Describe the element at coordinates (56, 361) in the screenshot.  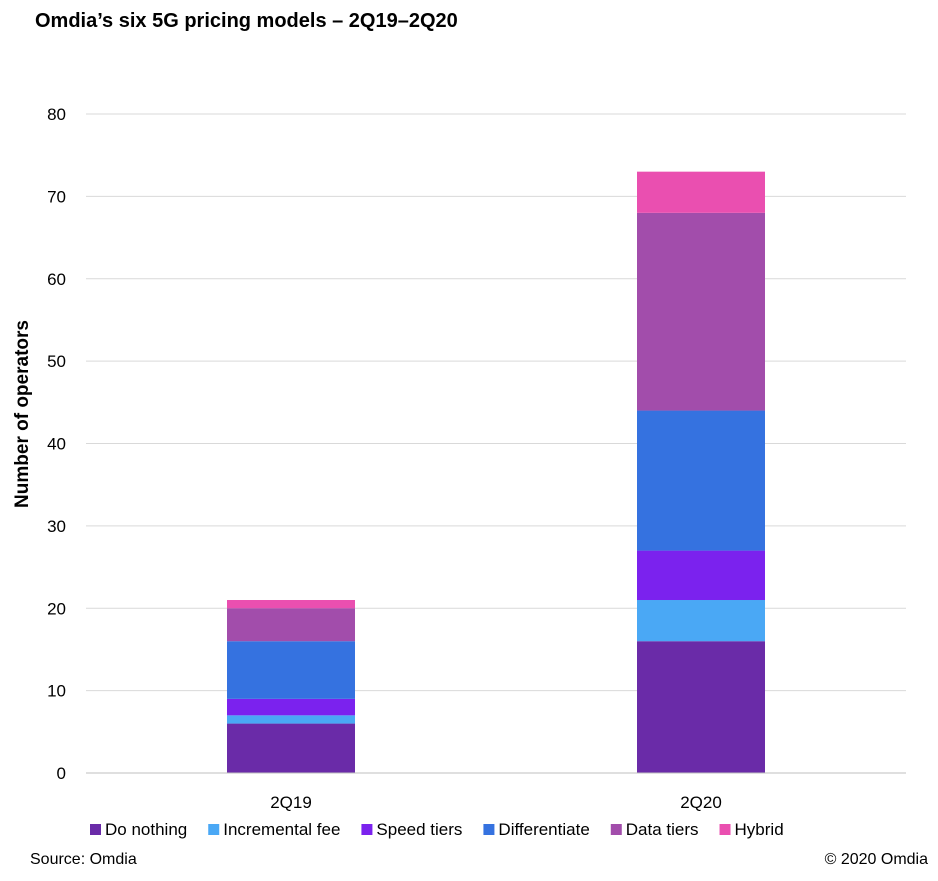
I see `y-tick-label: 50` at that location.